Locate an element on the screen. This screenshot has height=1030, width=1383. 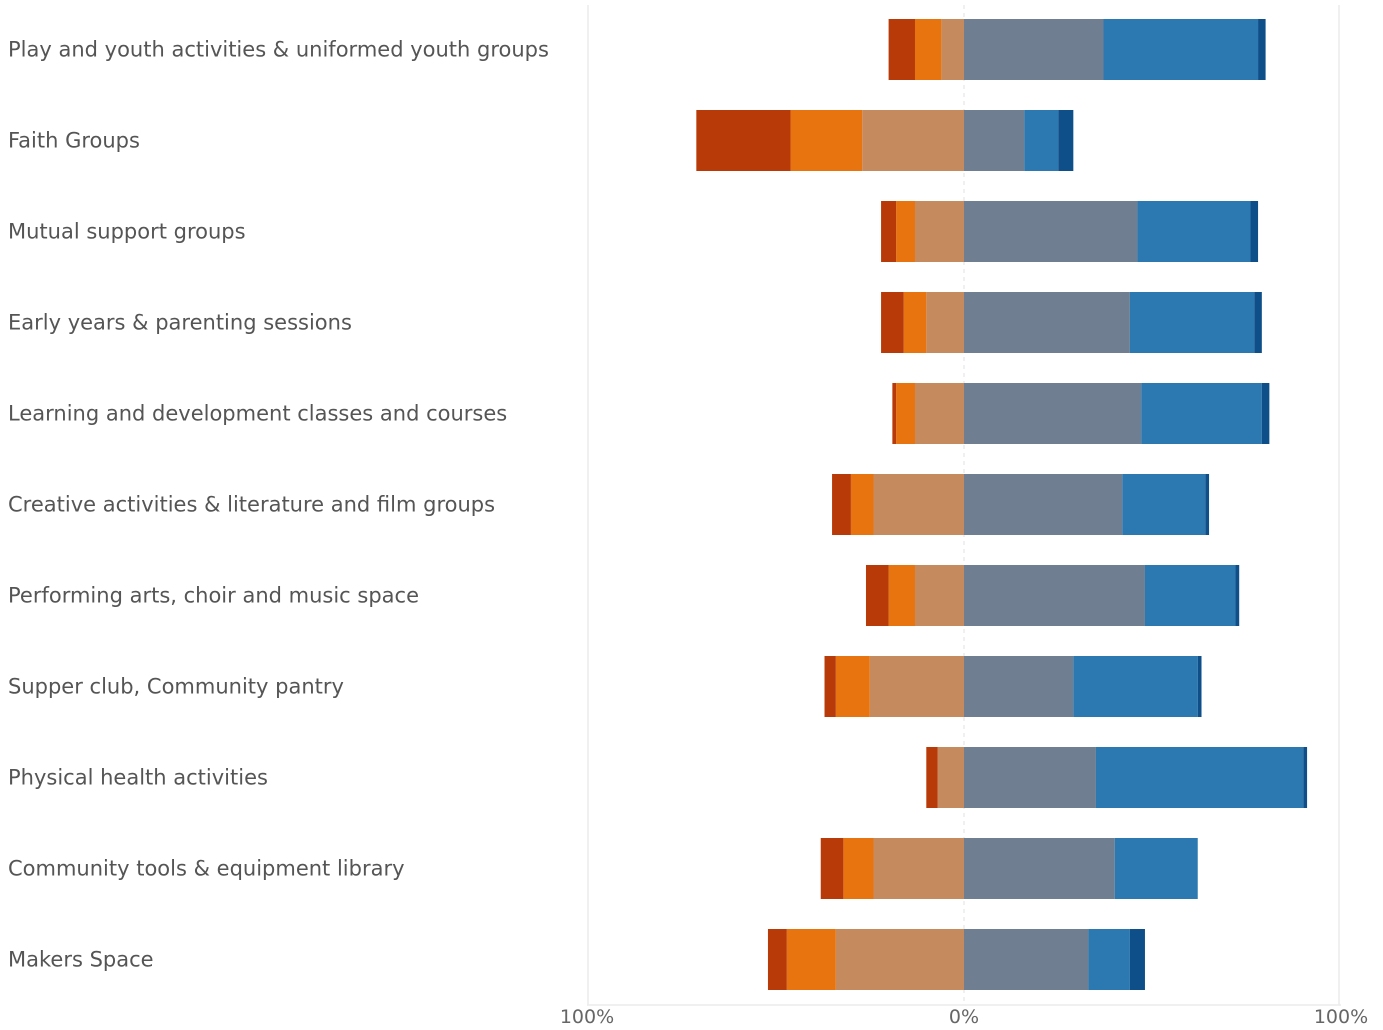
x-tick-label-0: 100% is located at coordinates (587, 1017).